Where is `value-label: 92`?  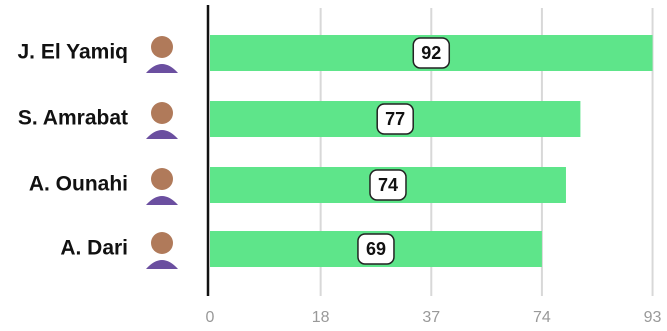
value-label: 92 is located at coordinates (431, 53).